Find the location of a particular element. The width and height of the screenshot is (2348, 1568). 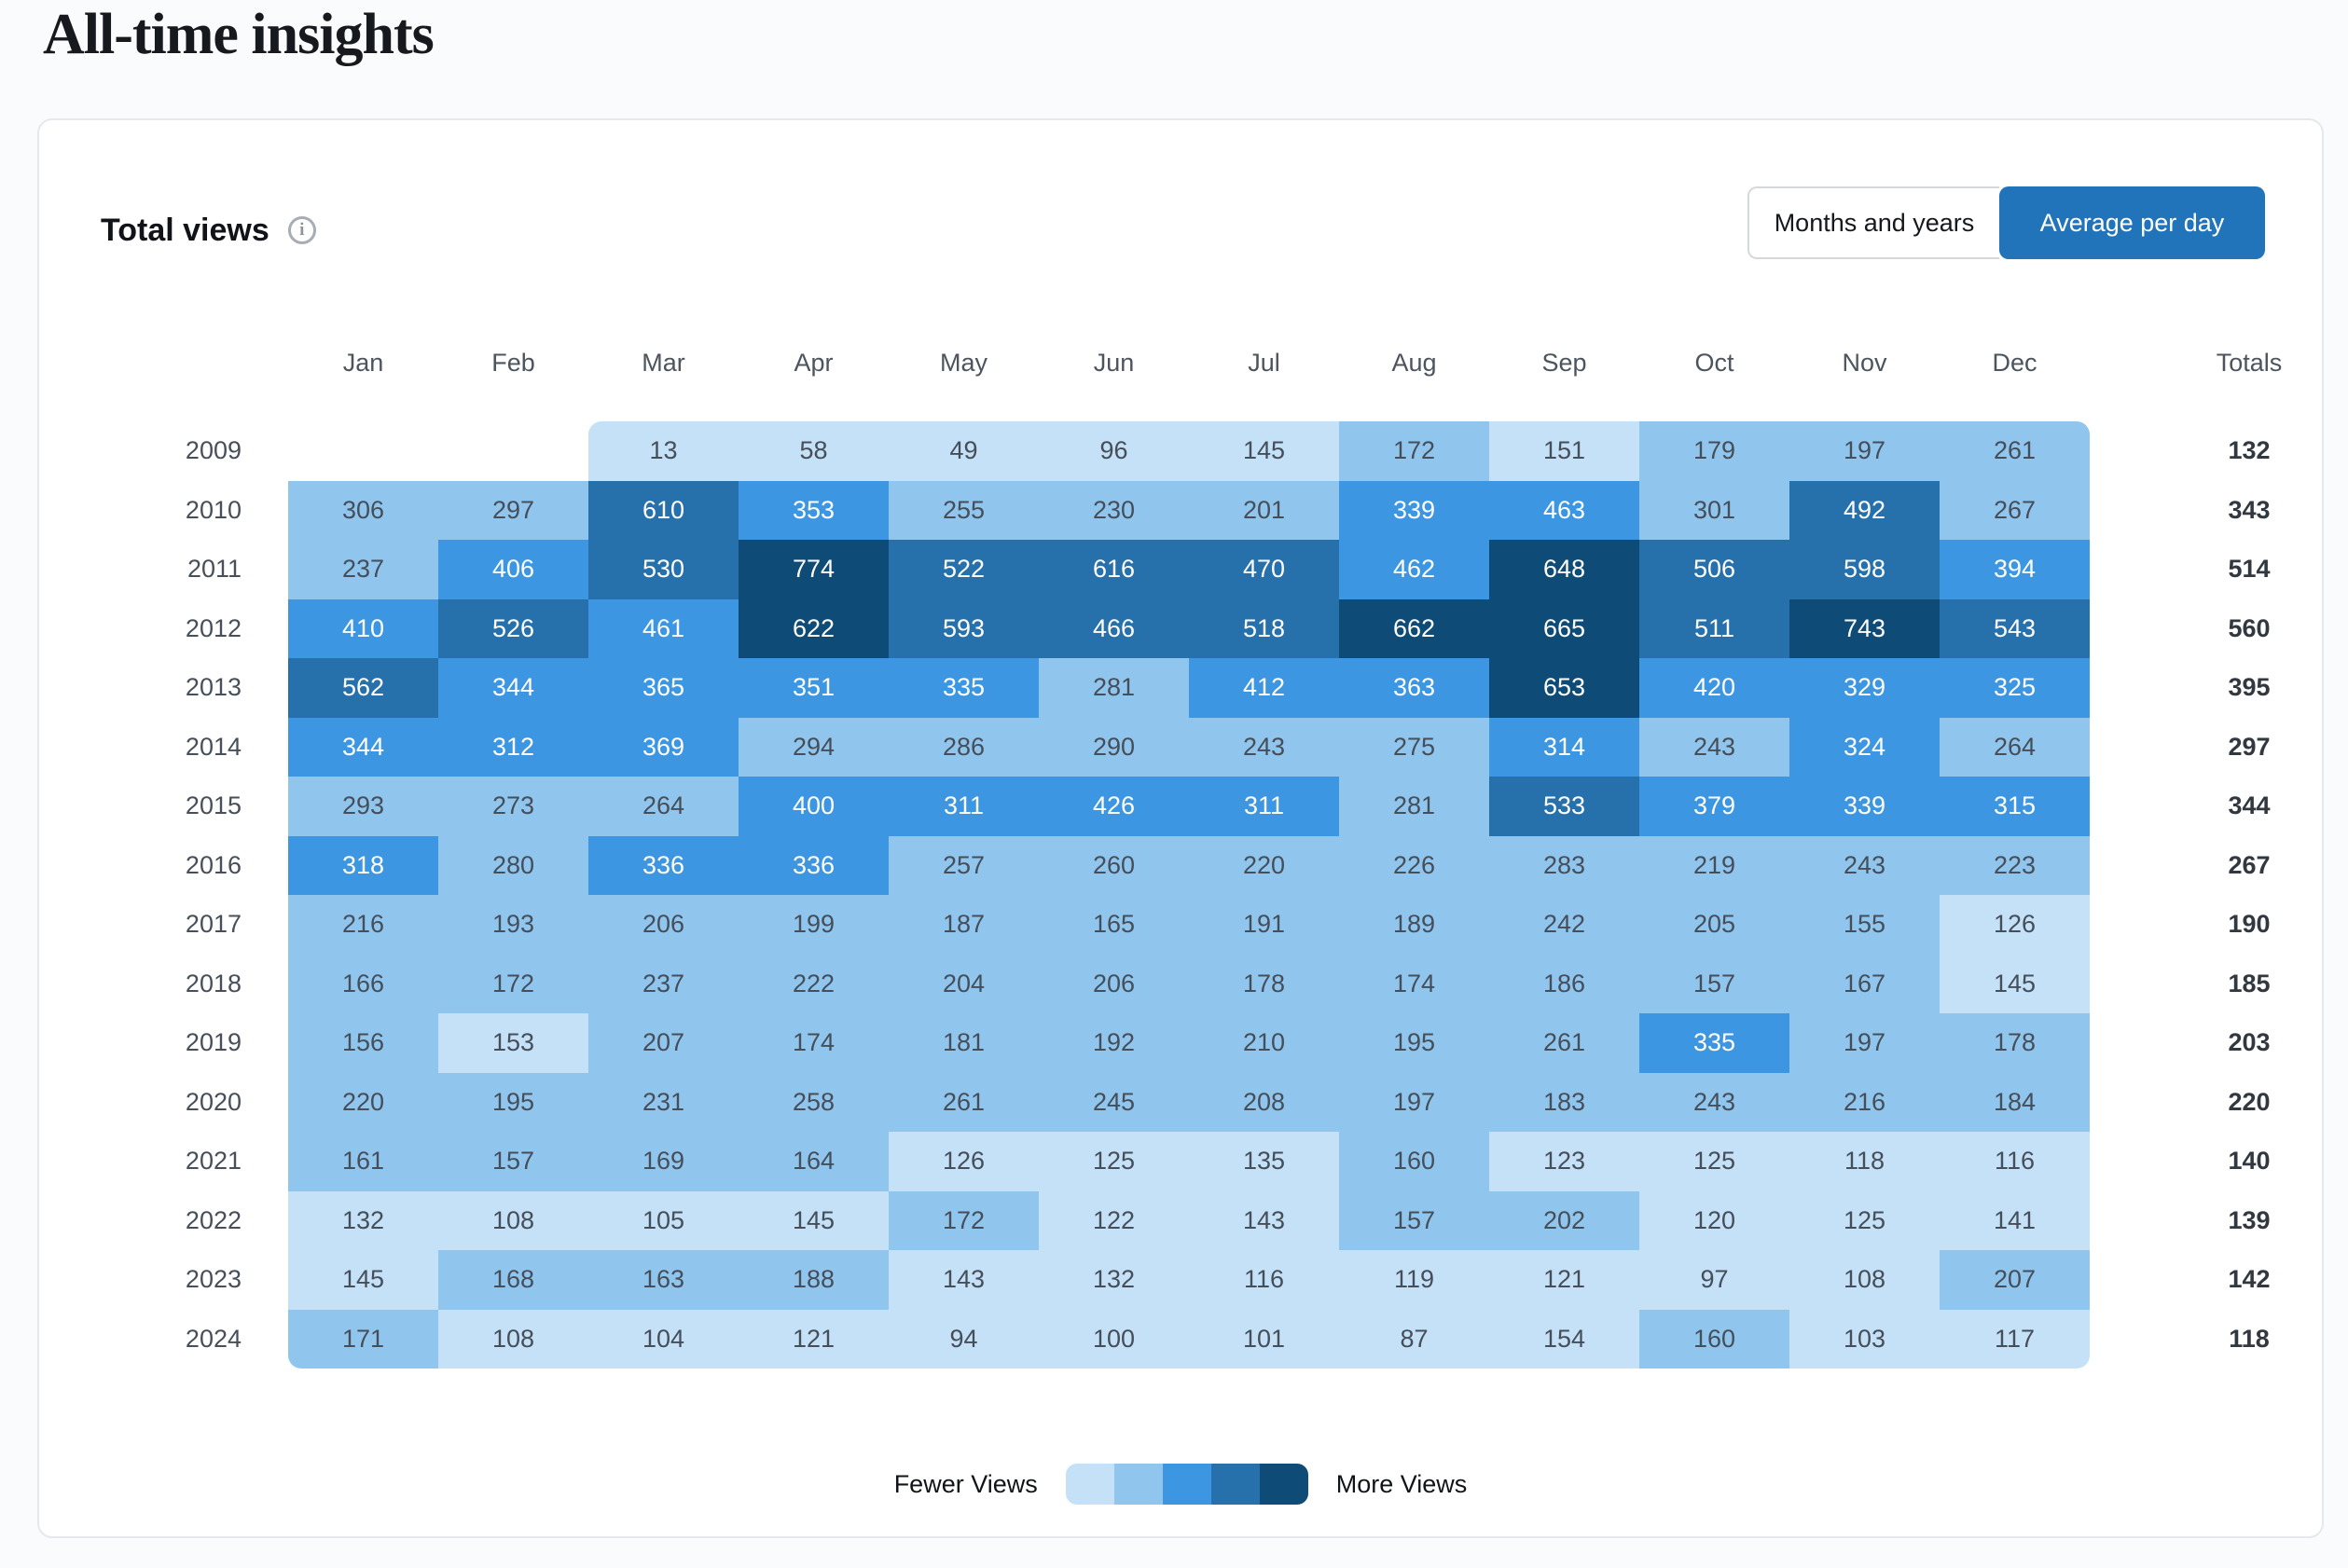

heatmap-cell-2021-apr: 164 is located at coordinates (814, 1161).